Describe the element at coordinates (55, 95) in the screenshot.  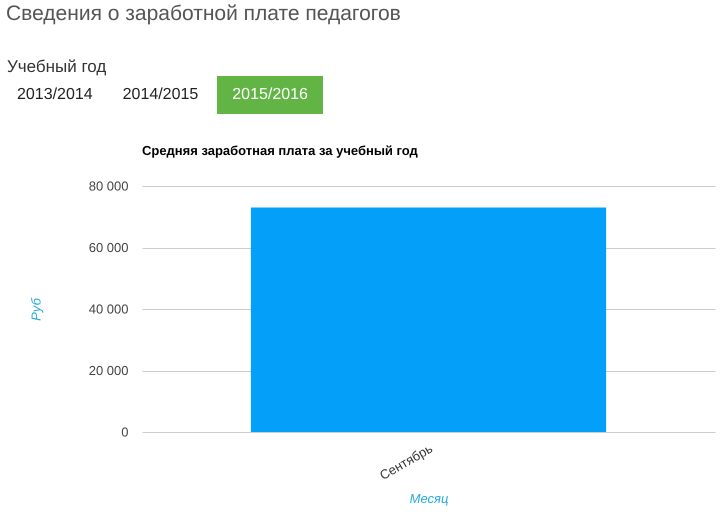
I see `text: 2013/2014` at that location.